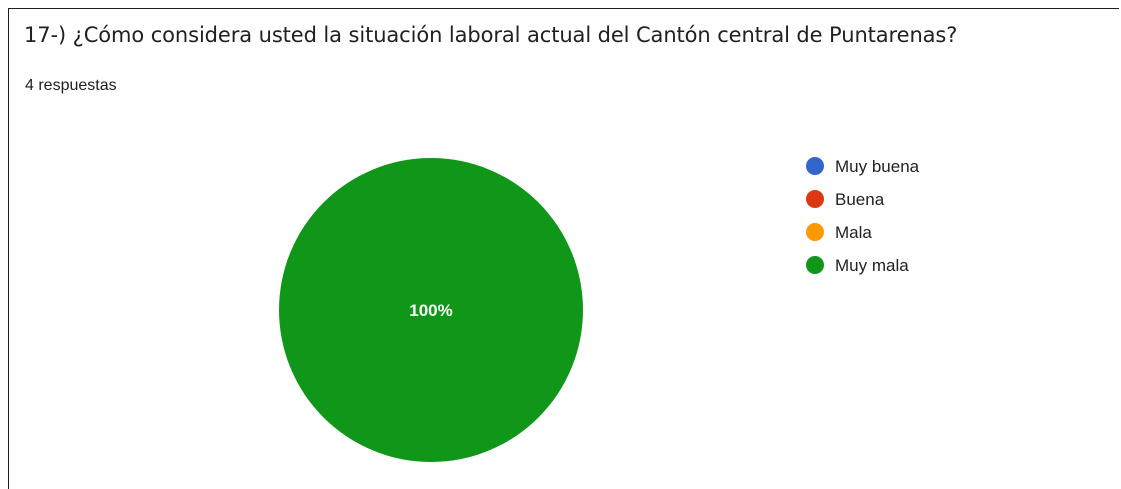 This screenshot has width=1121, height=489. I want to click on legend-item: Mala, so click(839, 232).